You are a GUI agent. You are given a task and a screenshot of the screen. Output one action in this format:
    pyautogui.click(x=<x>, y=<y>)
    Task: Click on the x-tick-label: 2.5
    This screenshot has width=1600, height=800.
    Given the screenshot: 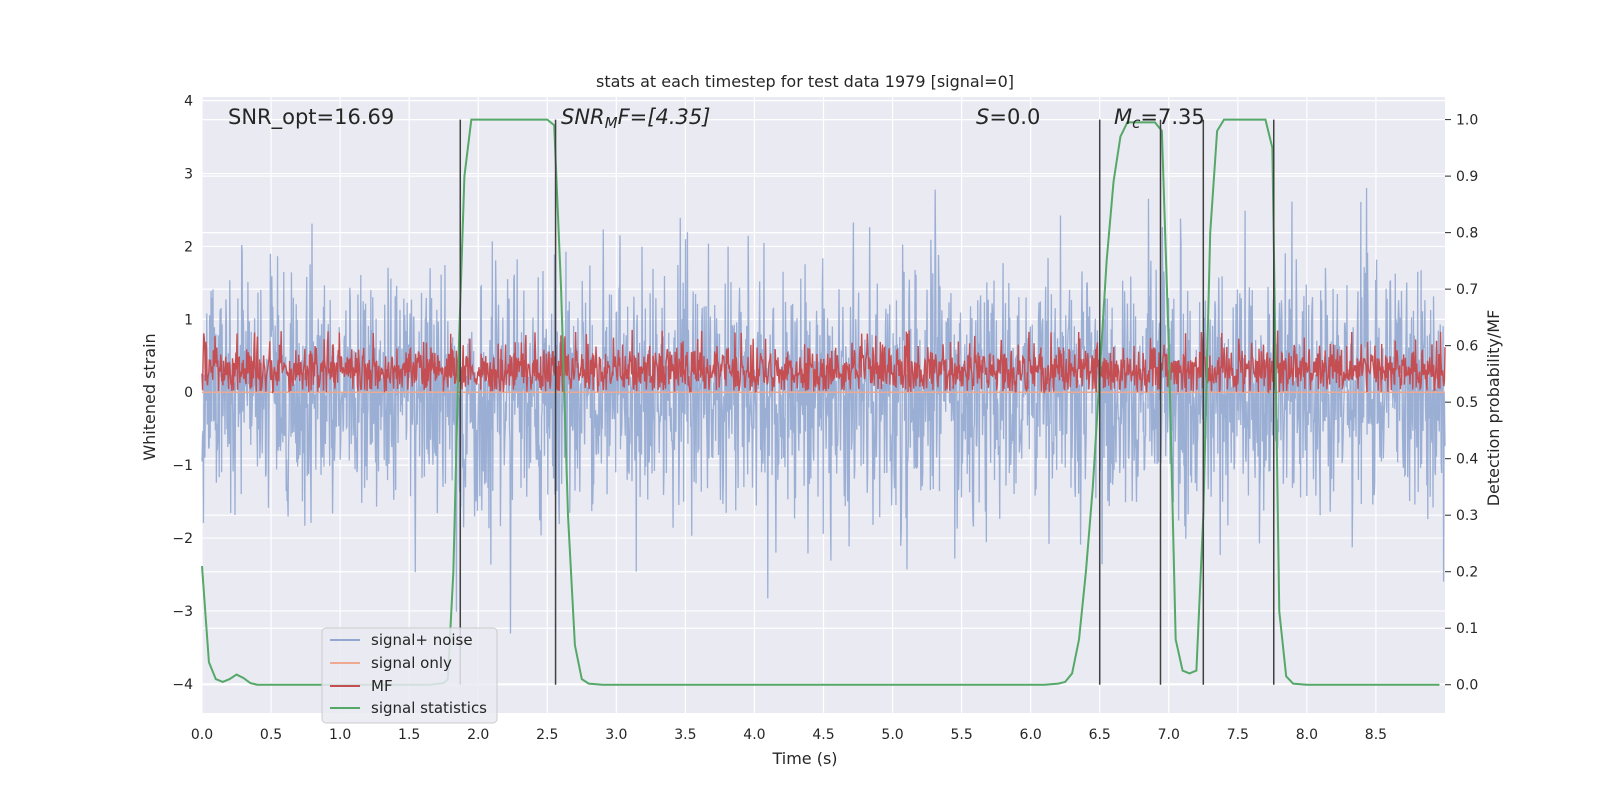 What is the action you would take?
    pyautogui.click(x=547, y=735)
    